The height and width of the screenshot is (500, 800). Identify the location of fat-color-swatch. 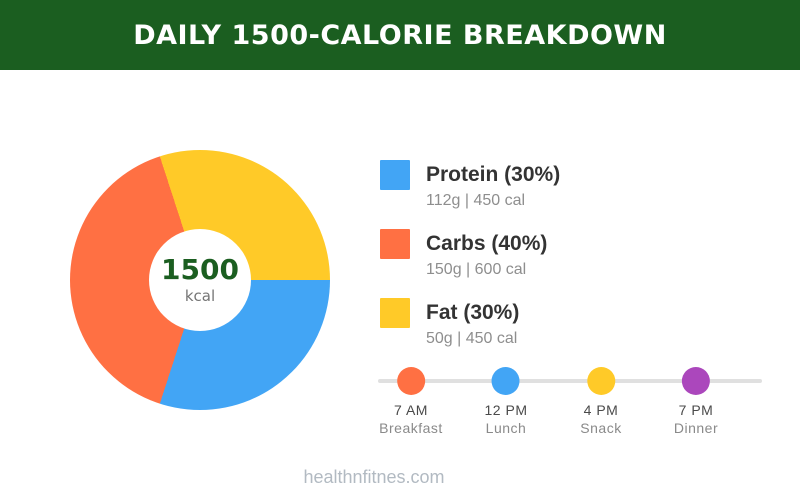
(395, 313).